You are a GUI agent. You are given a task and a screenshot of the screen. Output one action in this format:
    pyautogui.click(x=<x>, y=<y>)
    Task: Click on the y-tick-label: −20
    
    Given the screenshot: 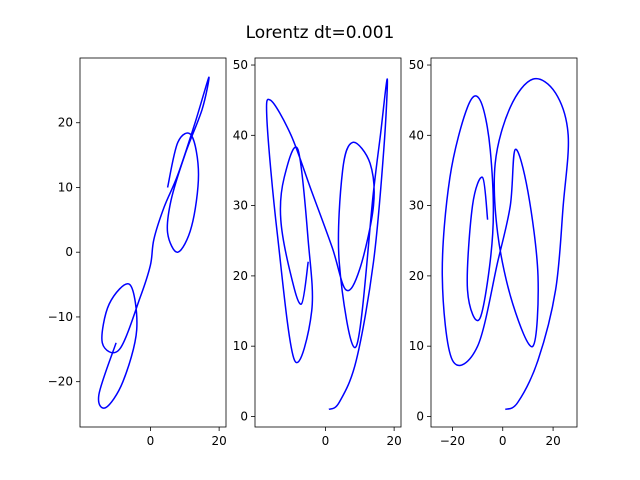 What is the action you would take?
    pyautogui.click(x=60, y=382)
    